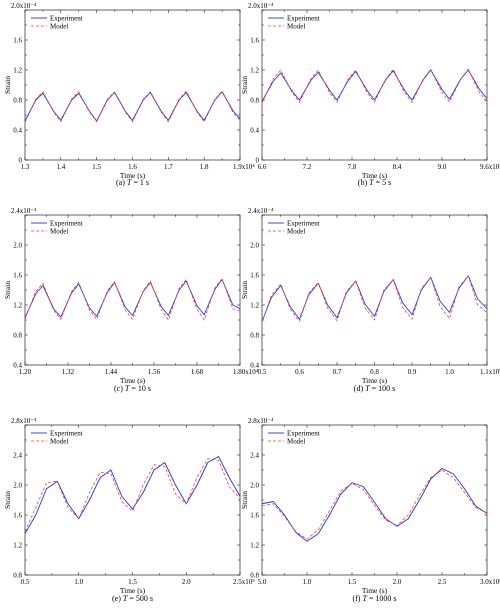  I want to click on x-tick-label: 0.9, so click(412, 372).